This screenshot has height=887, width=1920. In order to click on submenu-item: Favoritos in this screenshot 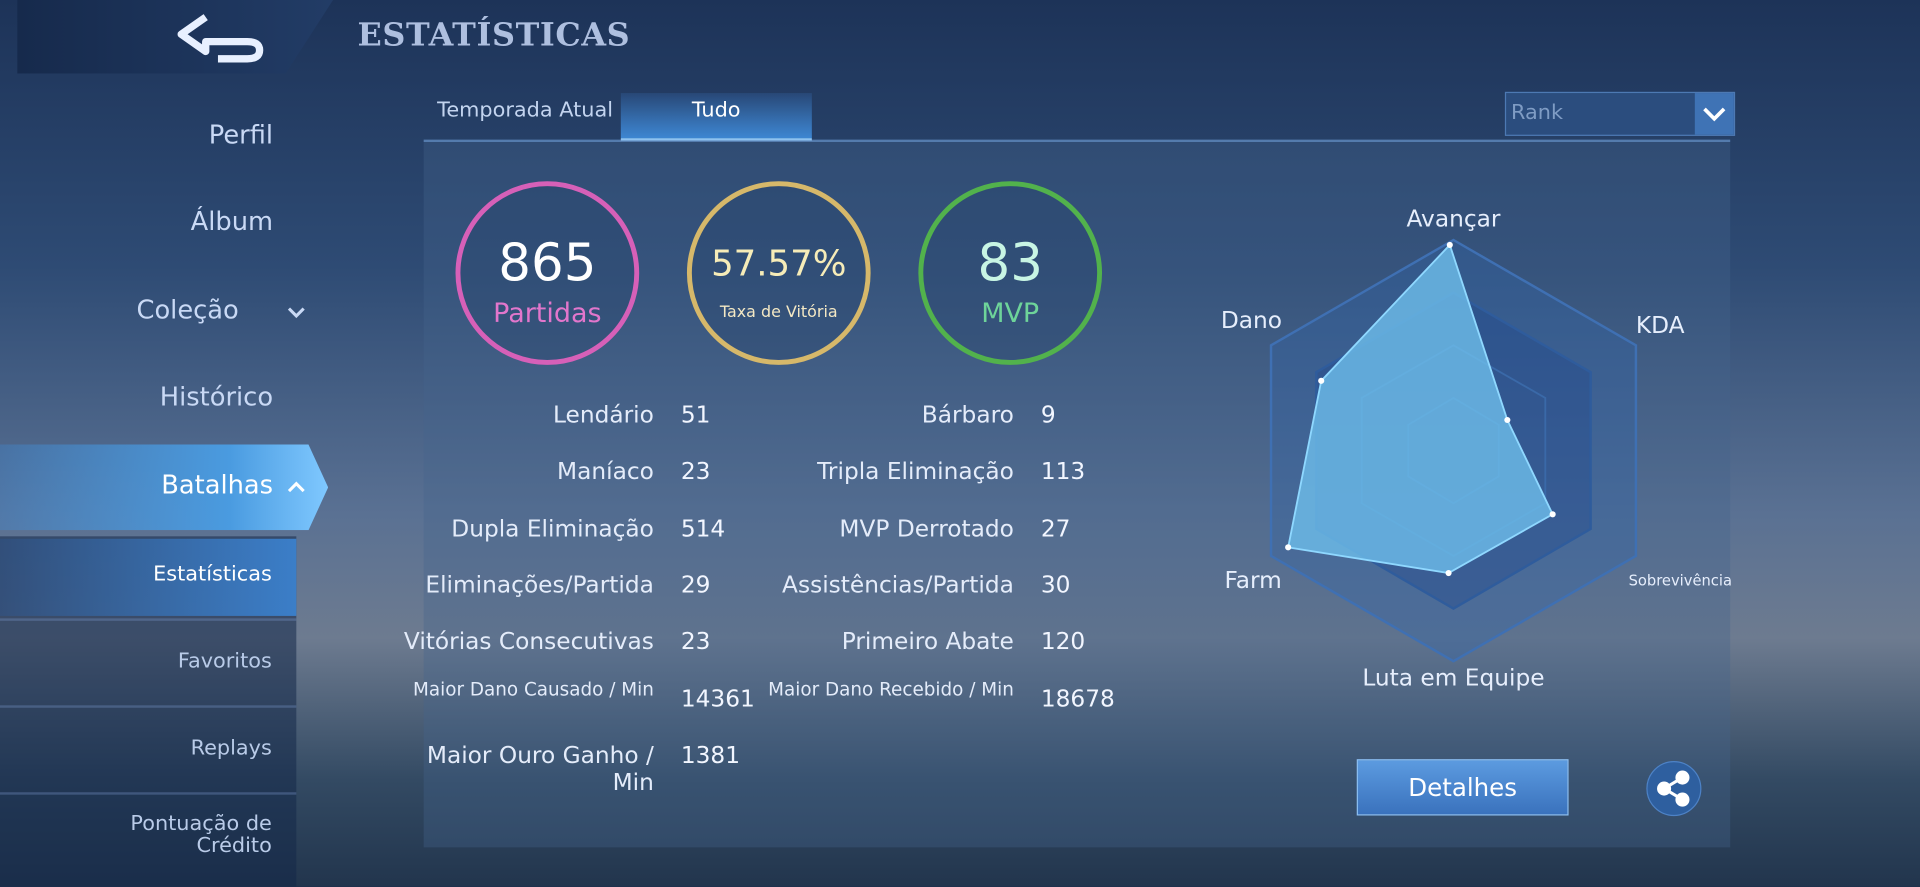, I will do `click(224, 661)`.